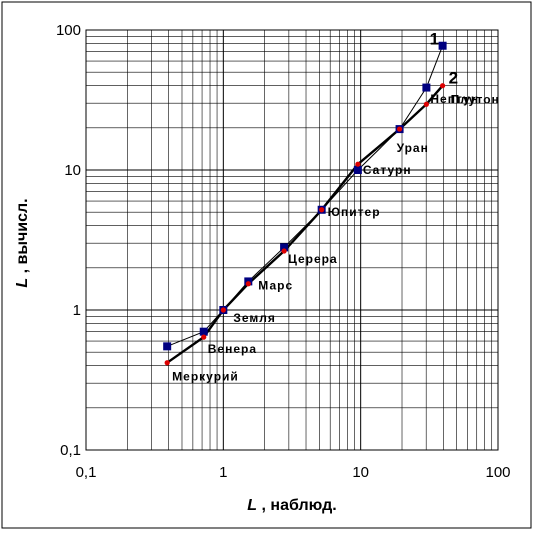  What do you see at coordinates (453, 78) in the screenshot?
I see `series-2-label: 2` at bounding box center [453, 78].